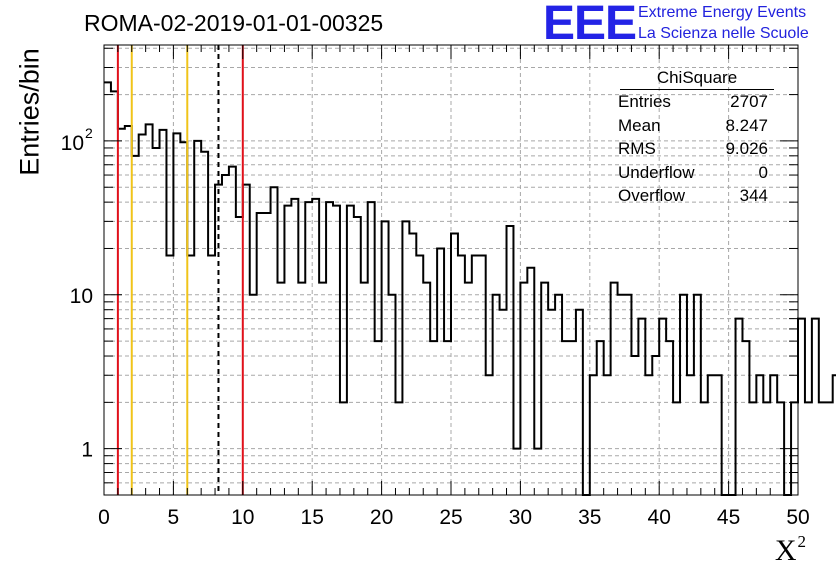  I want to click on stats-label: Entries, so click(644, 101).